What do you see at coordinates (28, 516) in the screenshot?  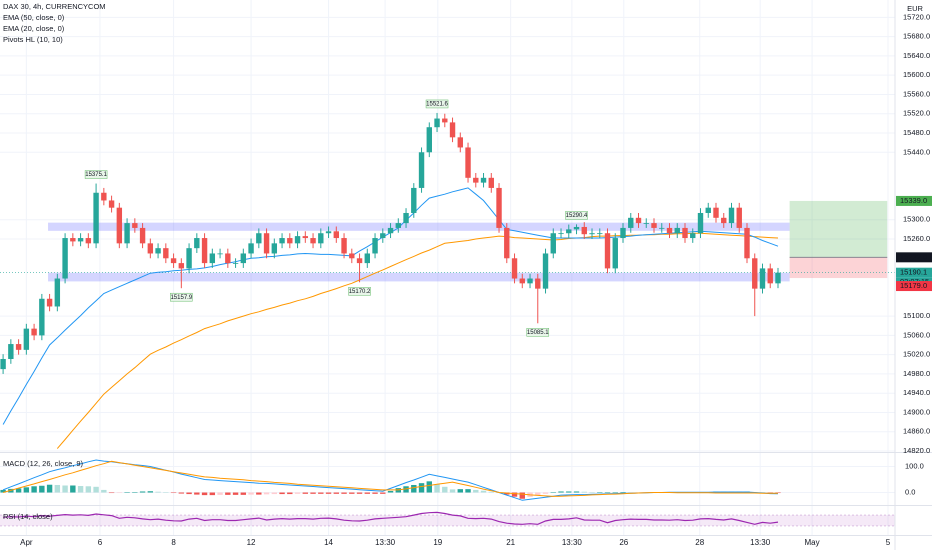 I see `rsi-title: RSI (14, close)` at bounding box center [28, 516].